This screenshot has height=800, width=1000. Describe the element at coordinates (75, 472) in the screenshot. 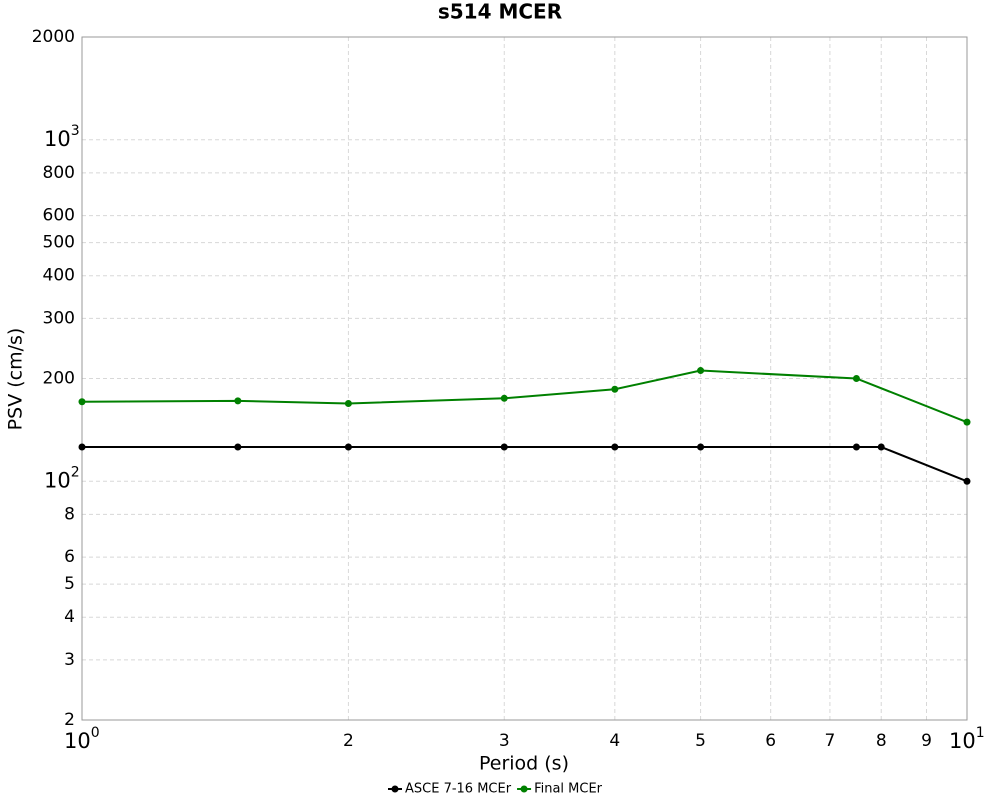

I see `tick-exponent: 2` at that location.